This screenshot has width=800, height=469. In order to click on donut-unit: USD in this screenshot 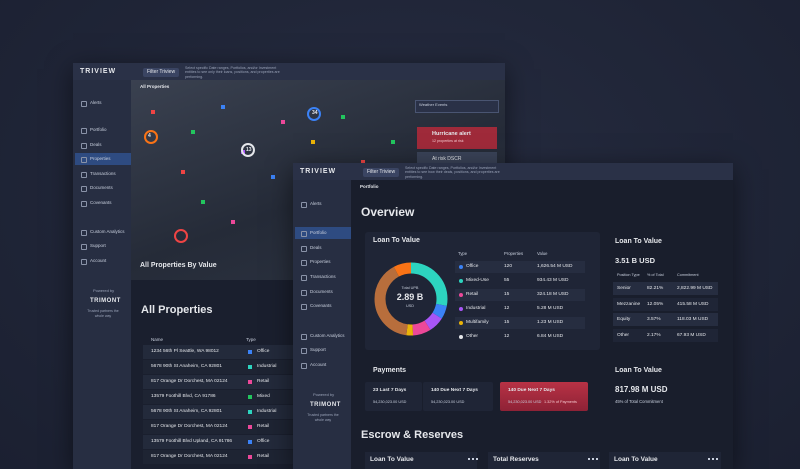, I will do `click(410, 306)`.